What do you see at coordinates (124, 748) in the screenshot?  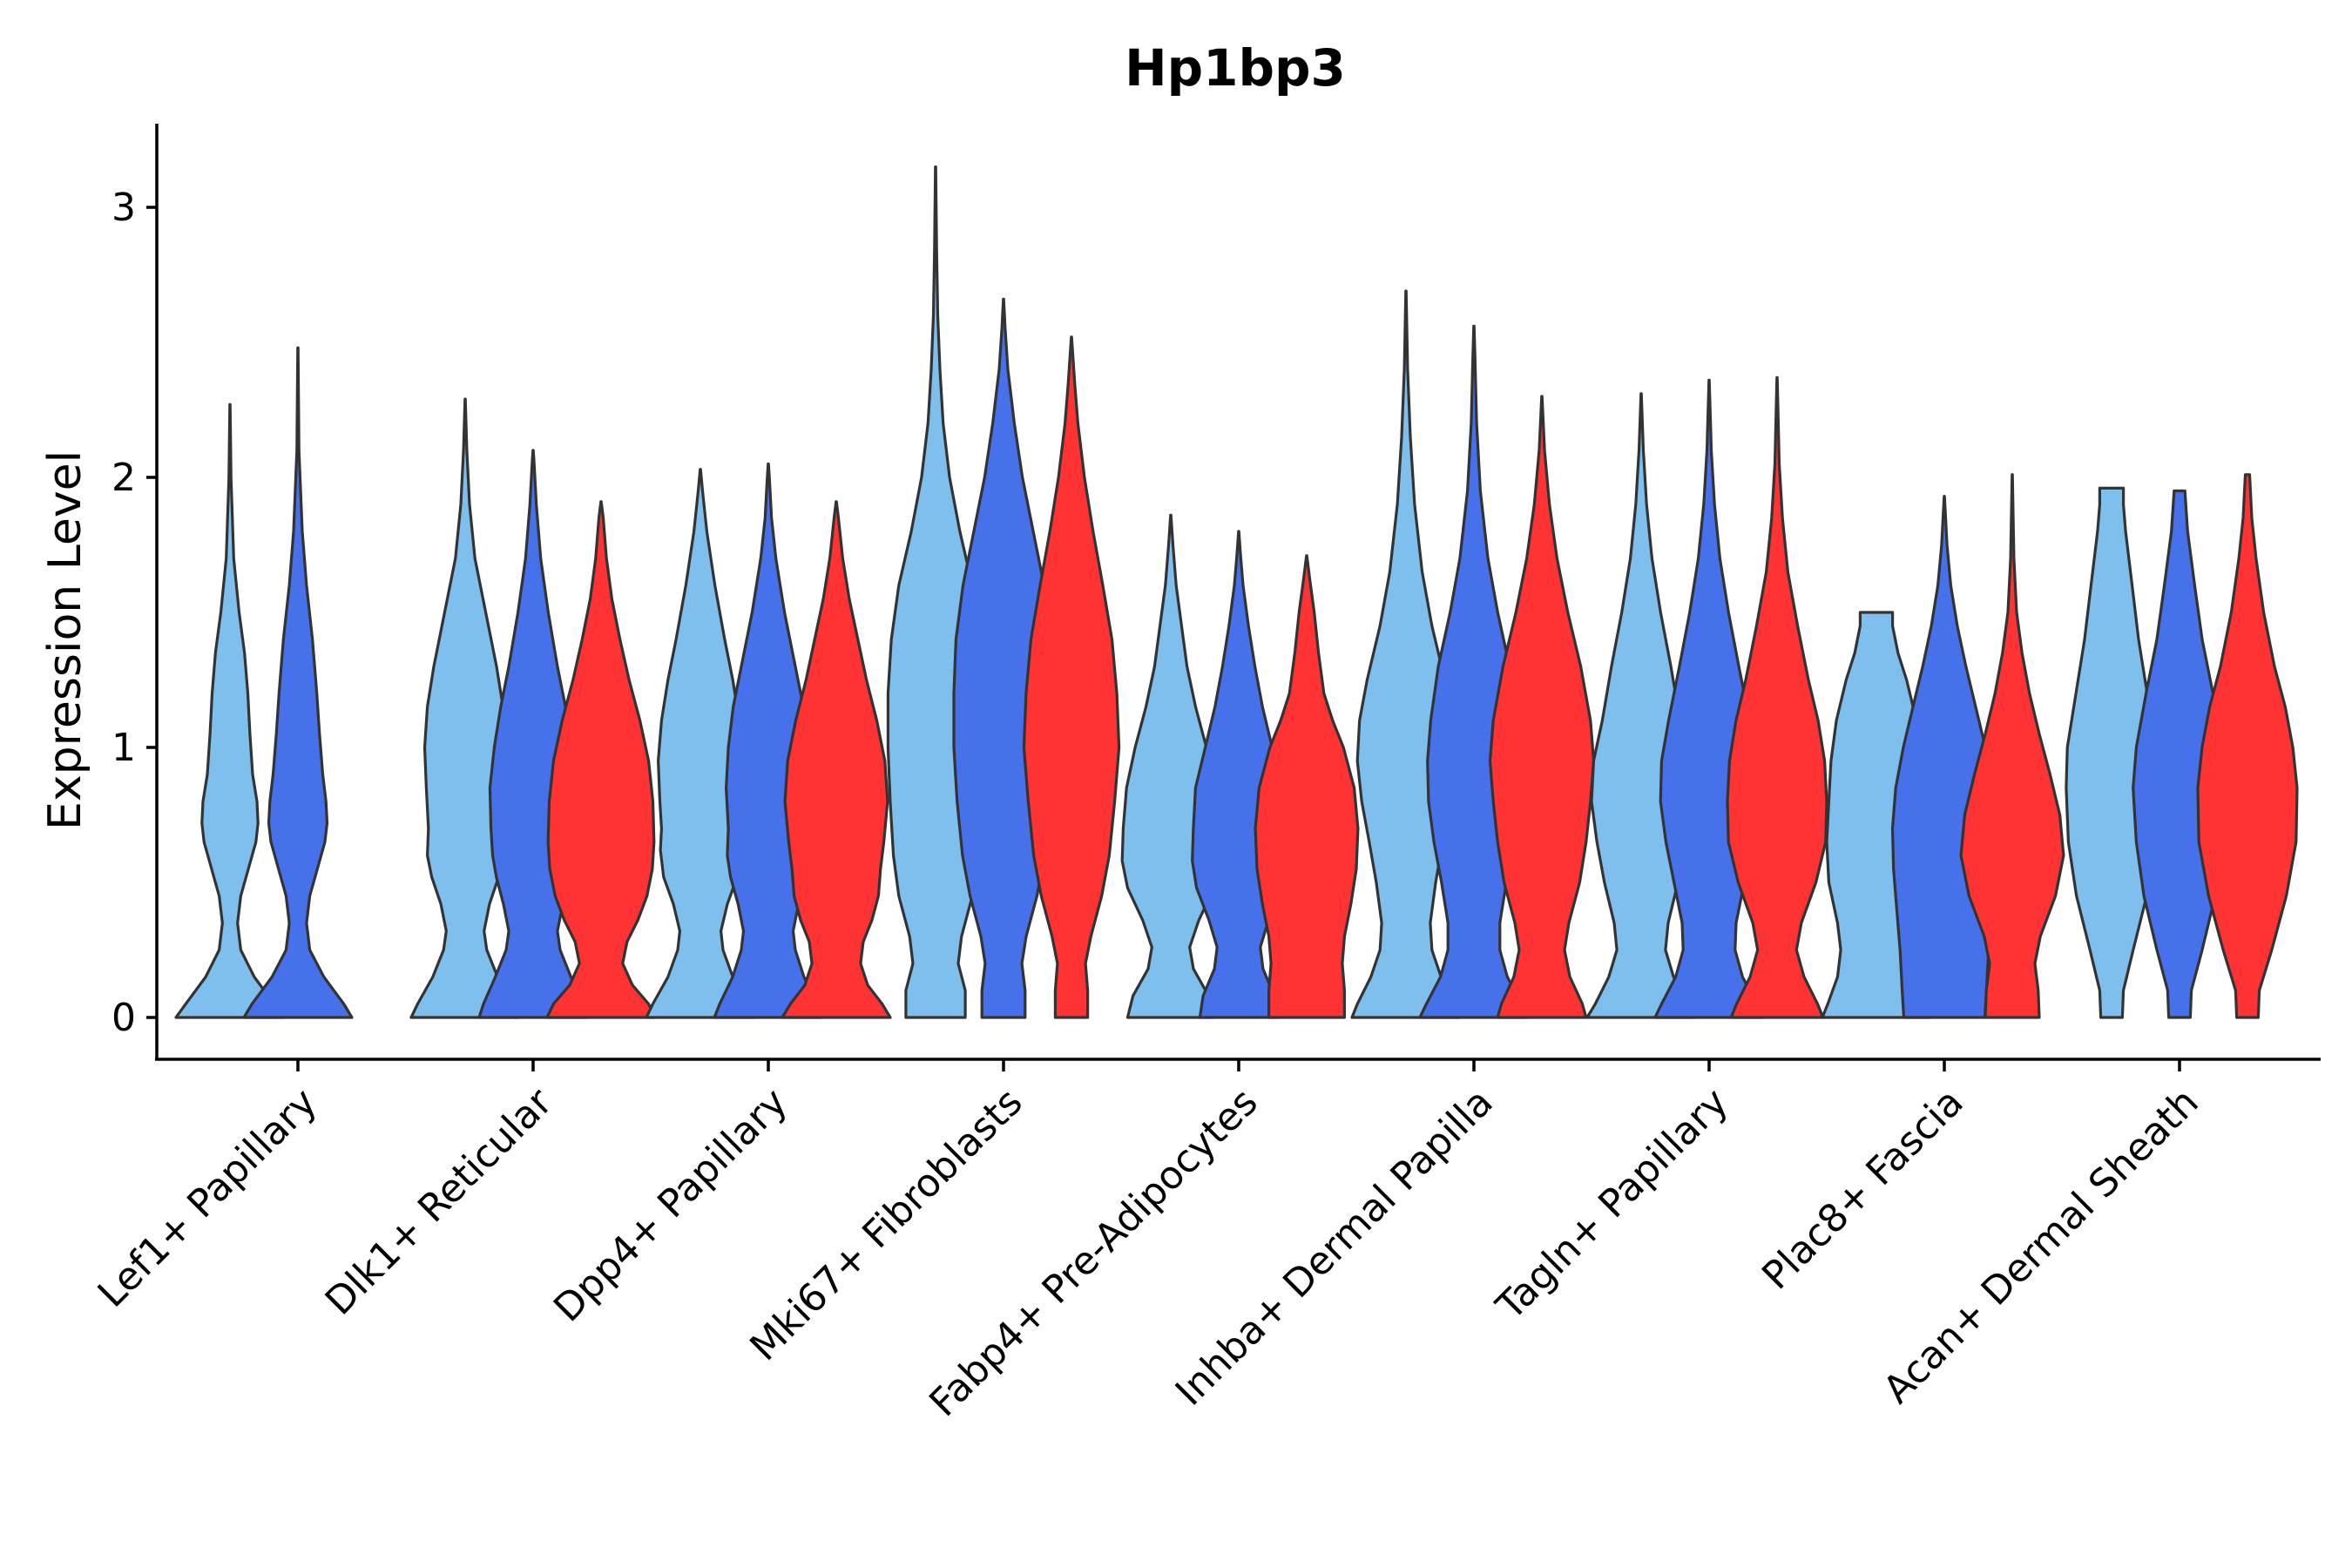 I see `y-tick-label: 1` at bounding box center [124, 748].